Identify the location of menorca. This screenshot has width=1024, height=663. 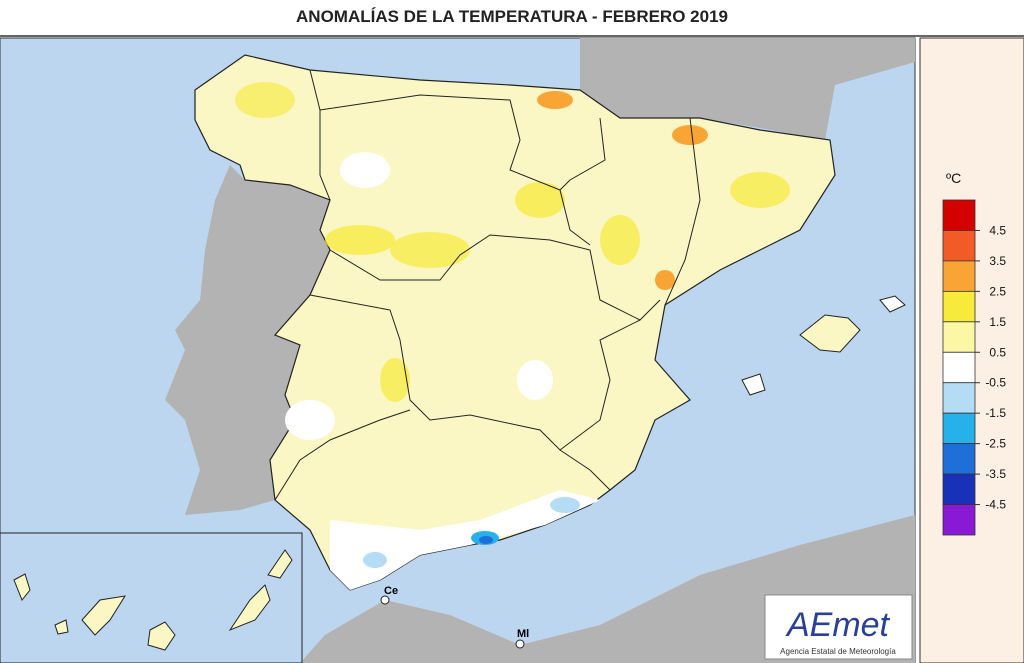
(892, 304).